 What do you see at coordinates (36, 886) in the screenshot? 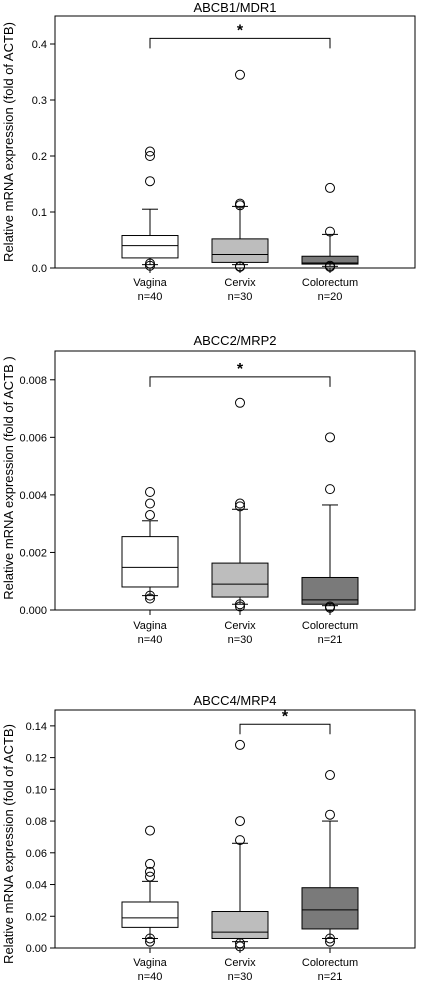
I see `y-tick-label: 0.04` at bounding box center [36, 886].